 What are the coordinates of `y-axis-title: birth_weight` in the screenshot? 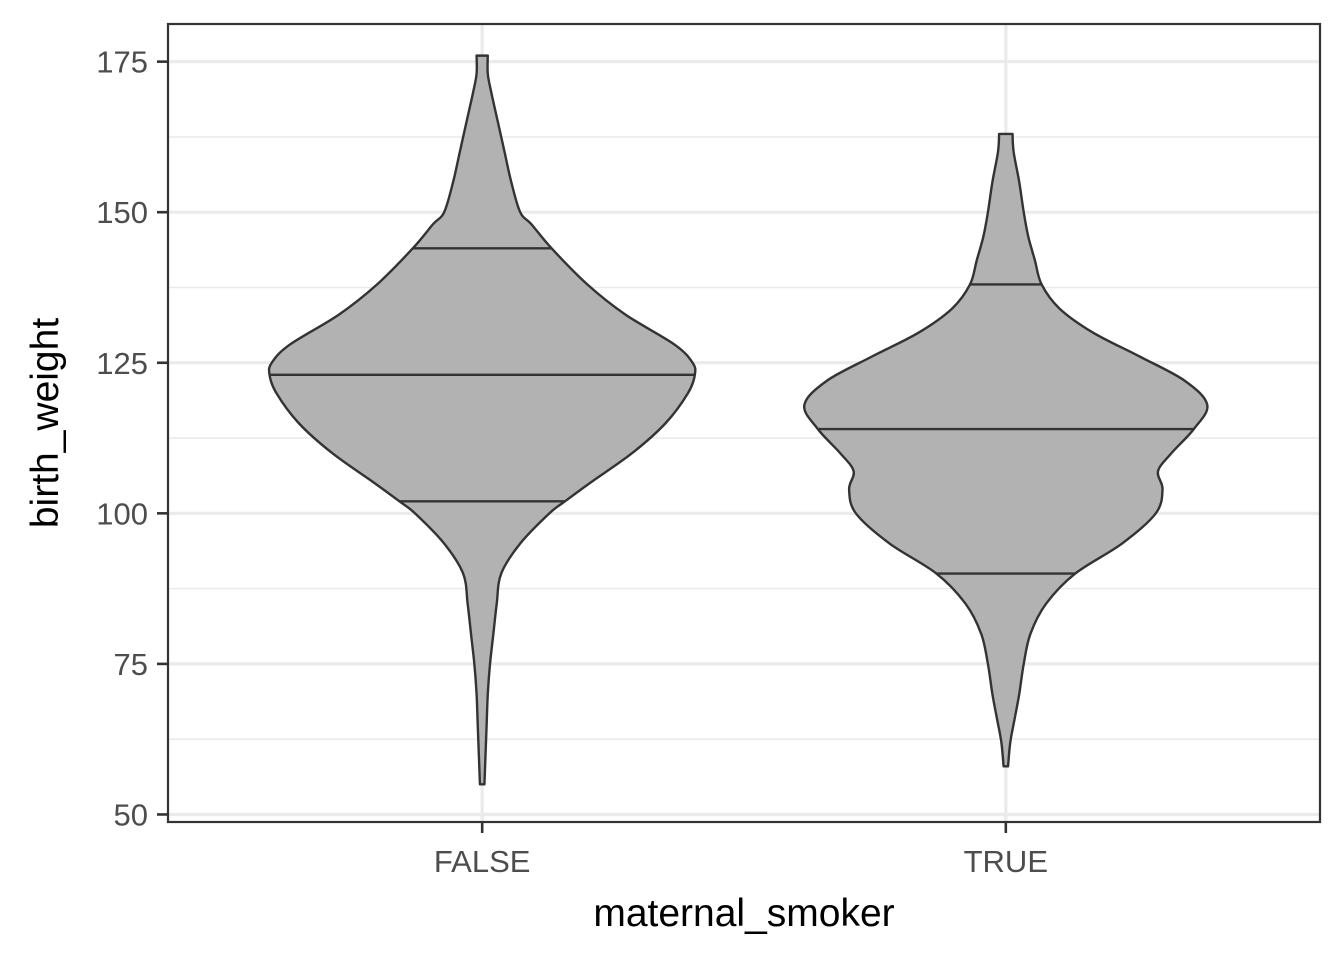 It's located at (45, 423).